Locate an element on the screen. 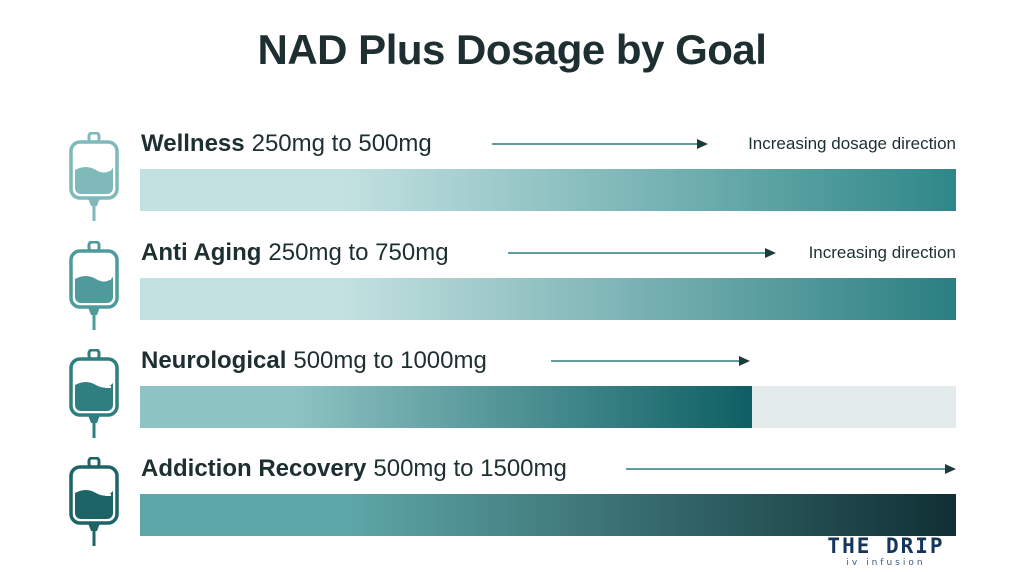 The image size is (1024, 572). dosage-range-label: 500mg to 1000mg is located at coordinates (390, 360).